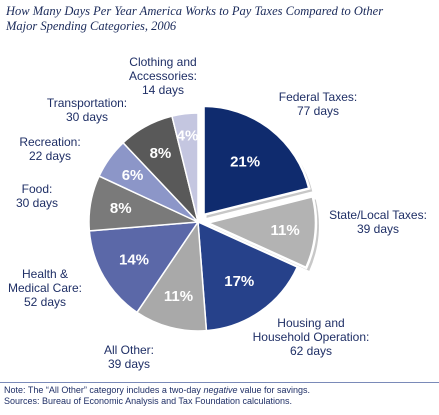 This screenshot has width=439, height=415. I want to click on category-label-line: Federal Taxes:, so click(318, 97).